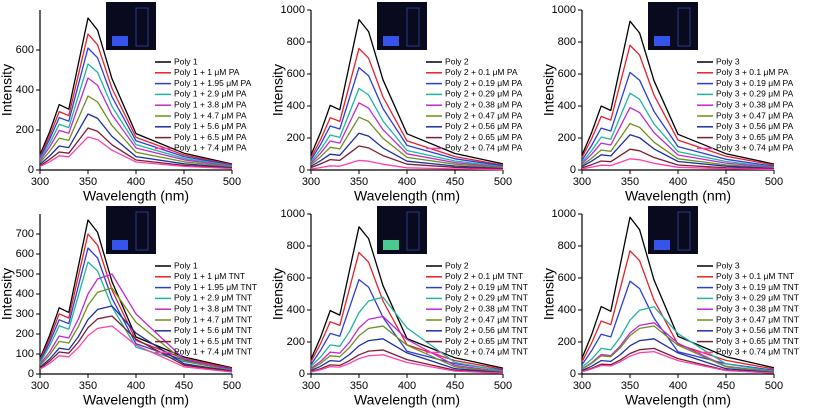 The width and height of the screenshot is (813, 408). What do you see at coordinates (755, 137) in the screenshot?
I see `legend-label: Poly 3 + 0.65 μM PA` at bounding box center [755, 137].